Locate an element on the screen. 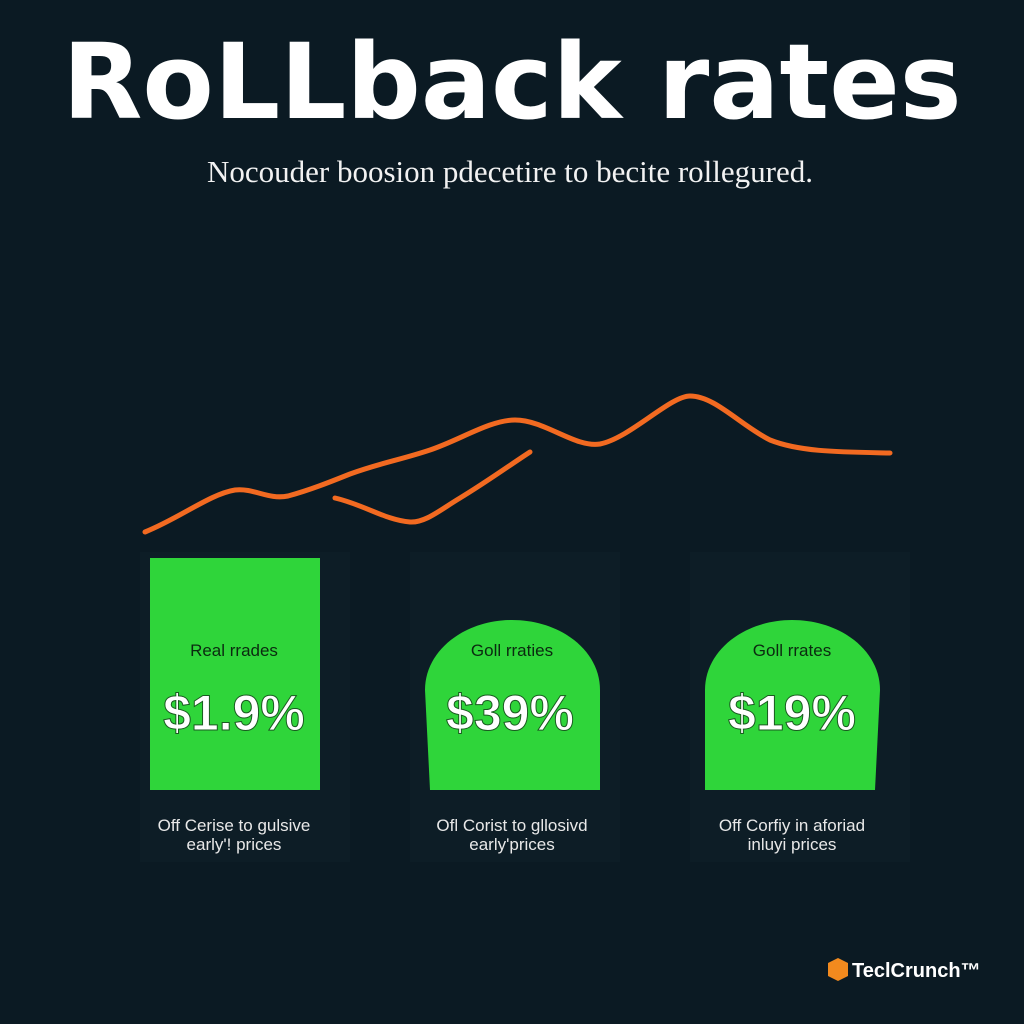 The height and width of the screenshot is (1024, 1024). card-label: Goll rraties is located at coordinates (512, 650).